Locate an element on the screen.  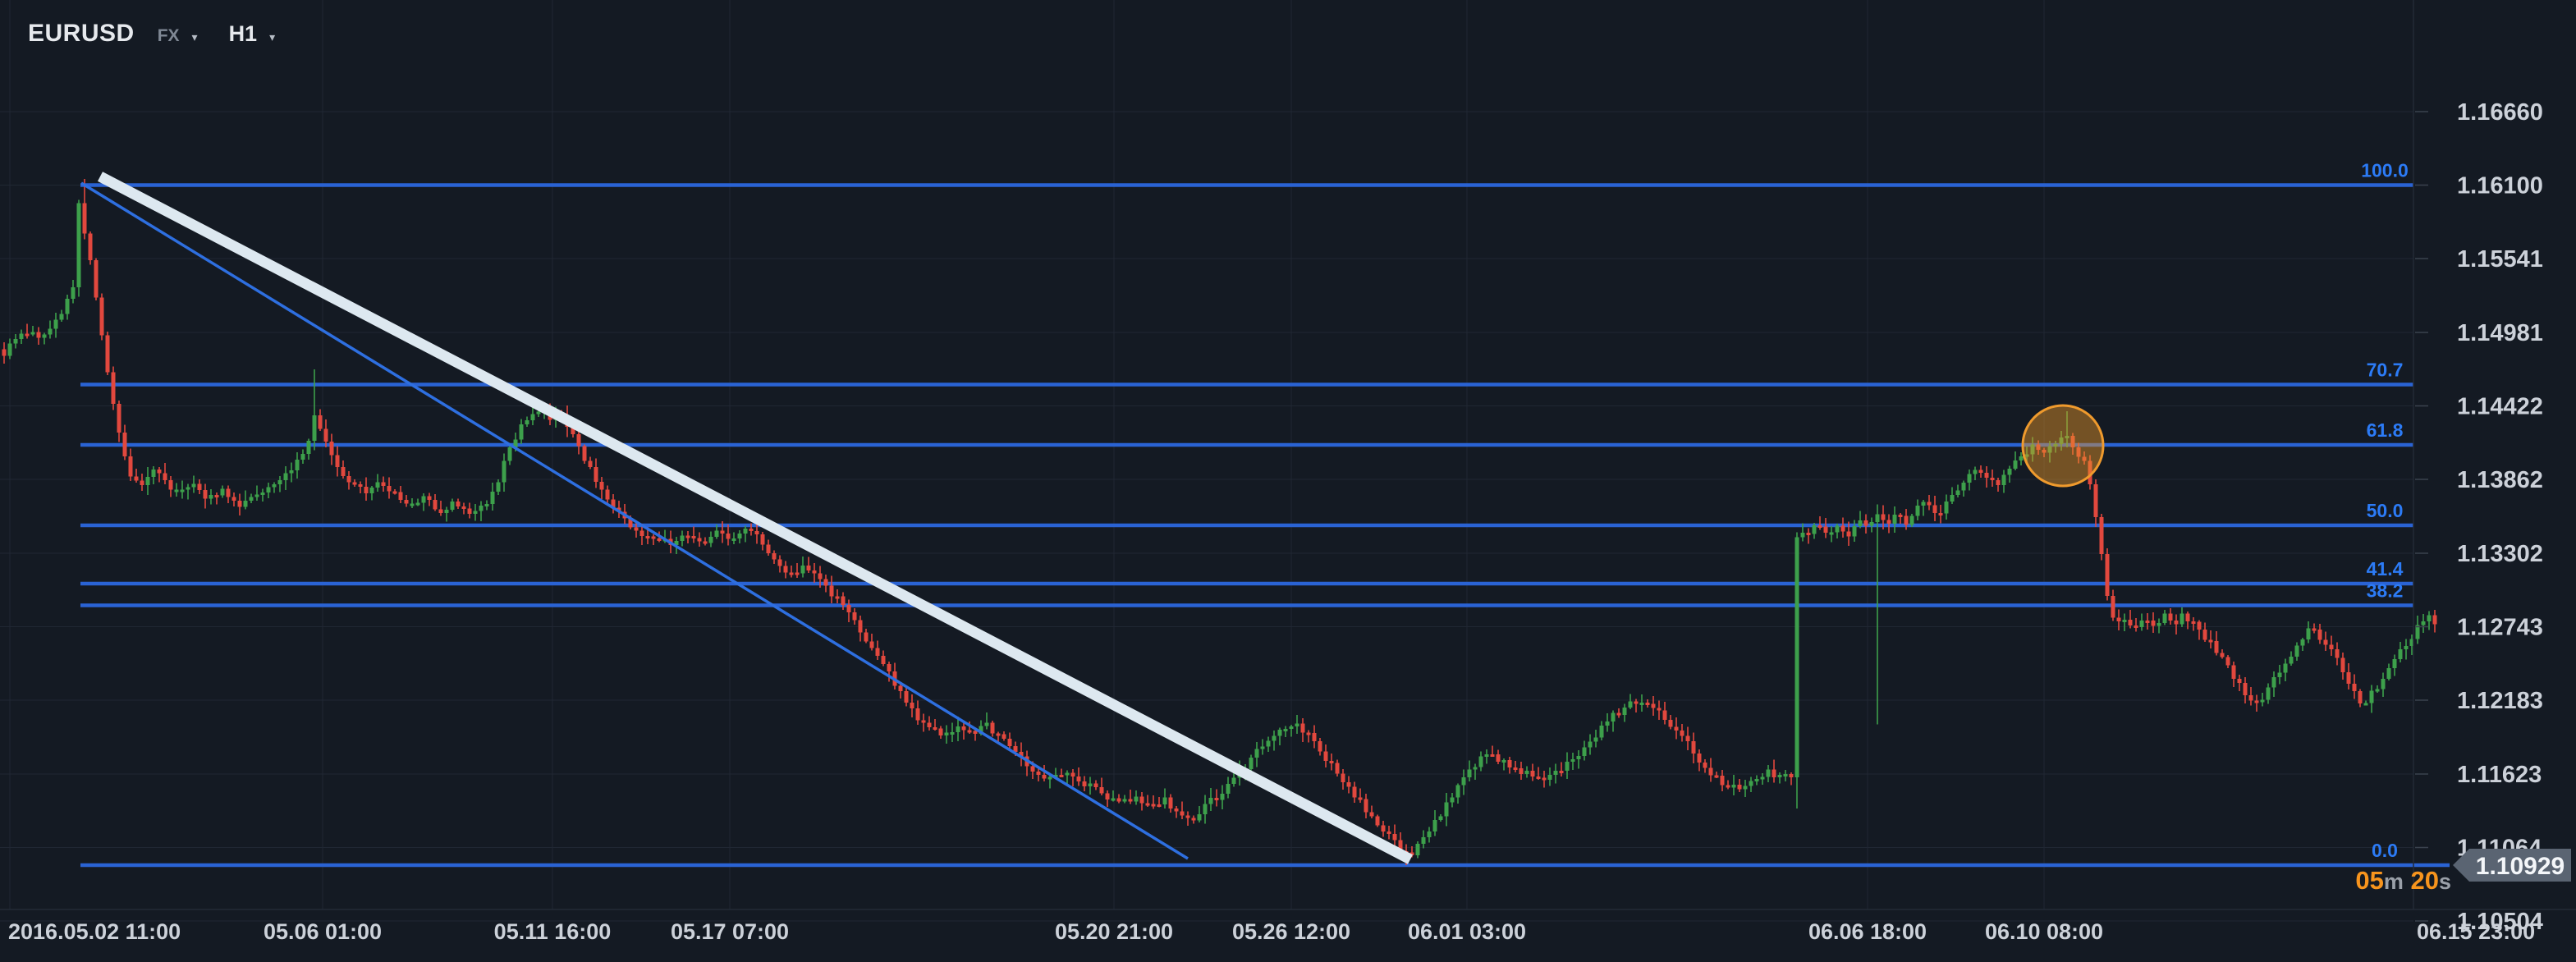
interval-label: H1 is located at coordinates (243, 33).